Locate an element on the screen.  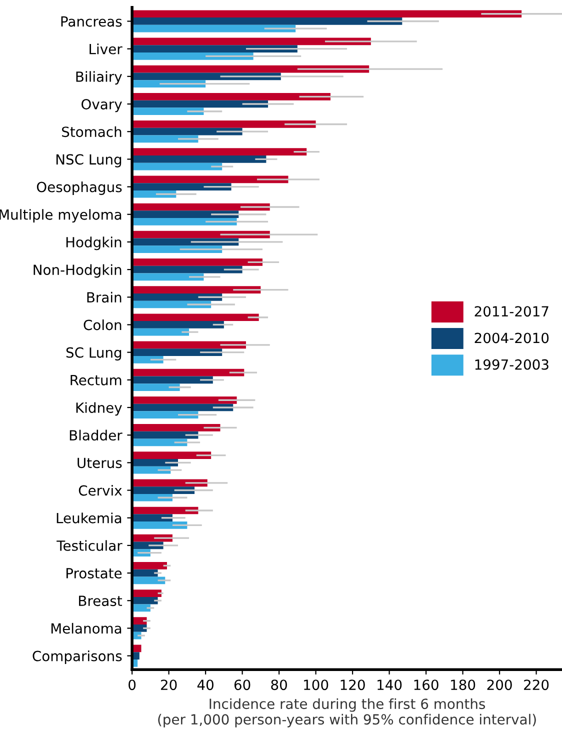
y-tick-label: Non-Hodgkin is located at coordinates (78, 271).